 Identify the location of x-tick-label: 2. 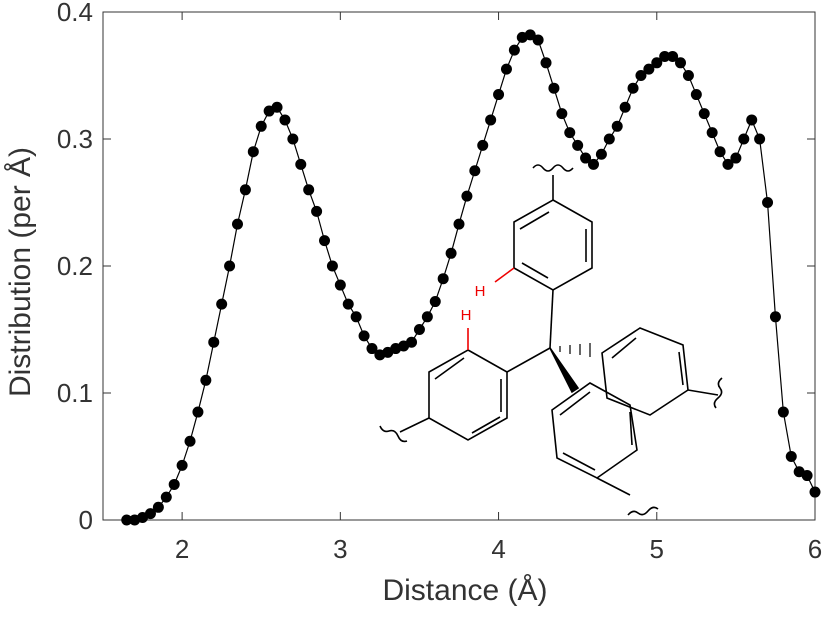
(182, 549).